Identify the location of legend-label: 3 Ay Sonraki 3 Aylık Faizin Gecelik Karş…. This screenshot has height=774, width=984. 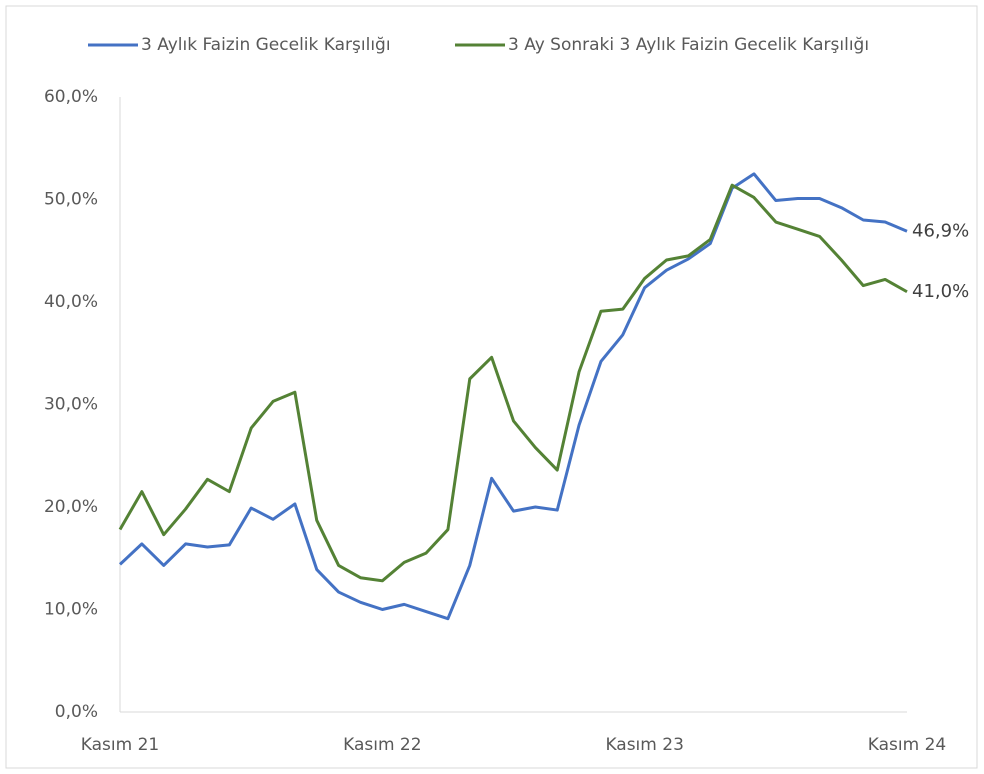
(688, 45).